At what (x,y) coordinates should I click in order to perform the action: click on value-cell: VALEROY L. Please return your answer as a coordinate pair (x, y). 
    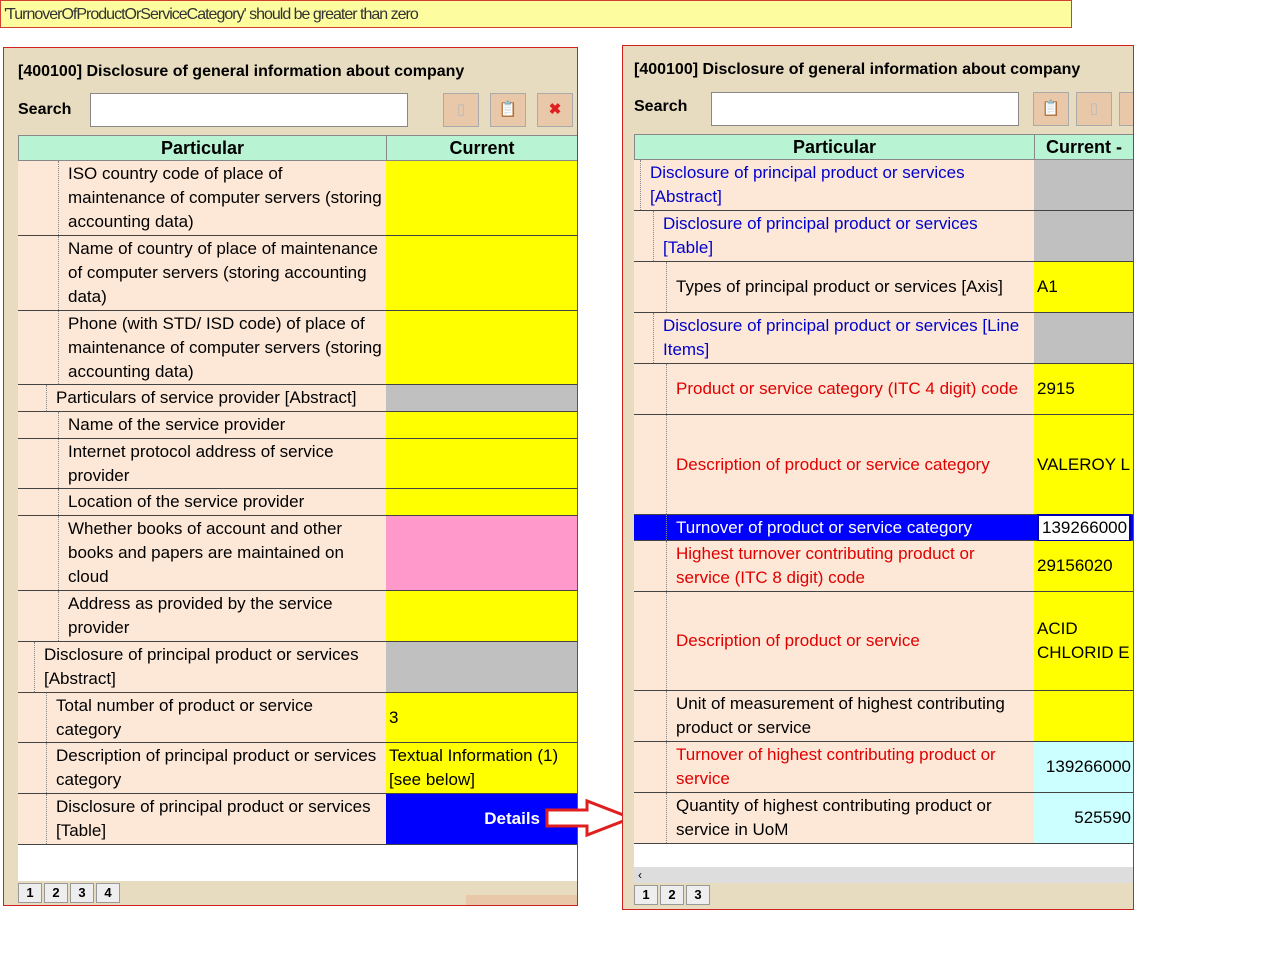
    Looking at the image, I should click on (1083, 464).